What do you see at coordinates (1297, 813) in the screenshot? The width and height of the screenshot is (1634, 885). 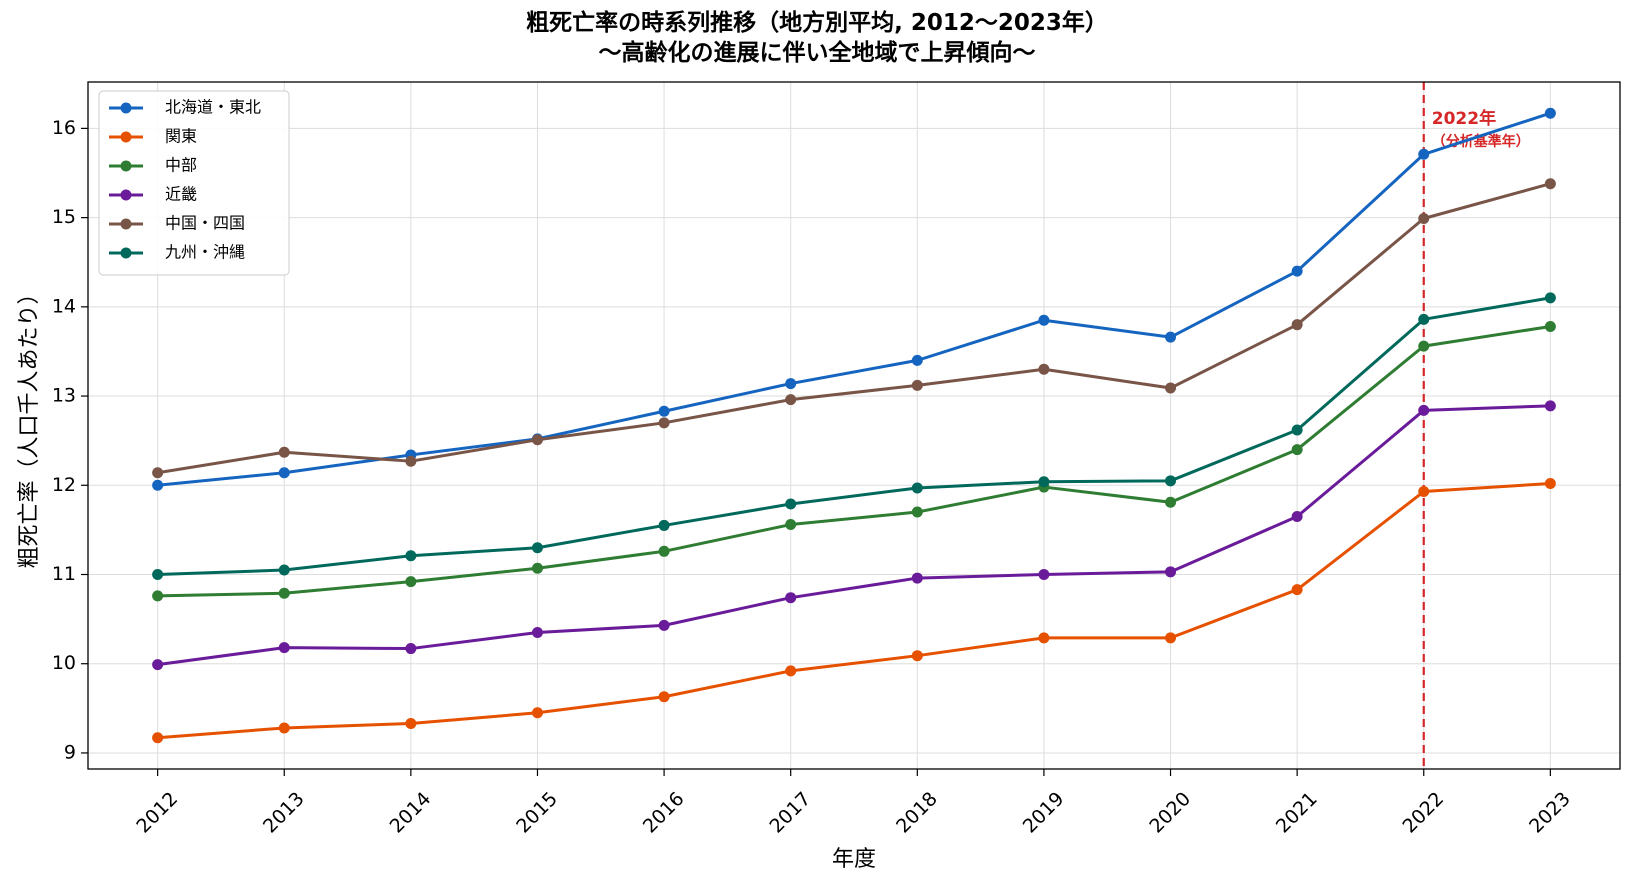 I see `x-tick-label: 2021` at bounding box center [1297, 813].